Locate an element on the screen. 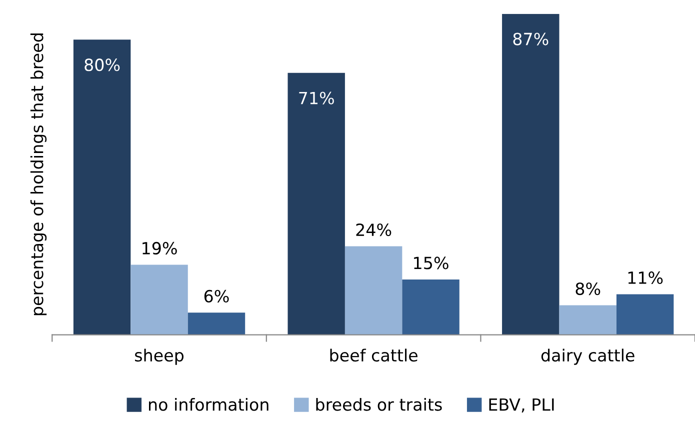 The width and height of the screenshot is (695, 432). data-label: 8% is located at coordinates (588, 289).